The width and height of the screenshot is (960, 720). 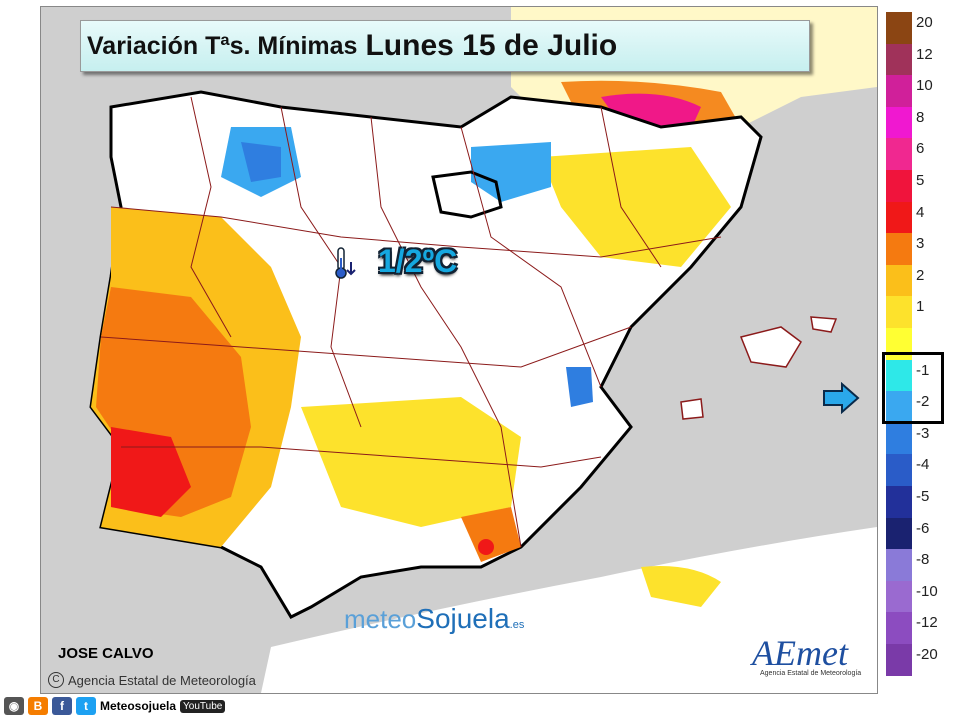 I want to click on ibiza, so click(x=692, y=409).